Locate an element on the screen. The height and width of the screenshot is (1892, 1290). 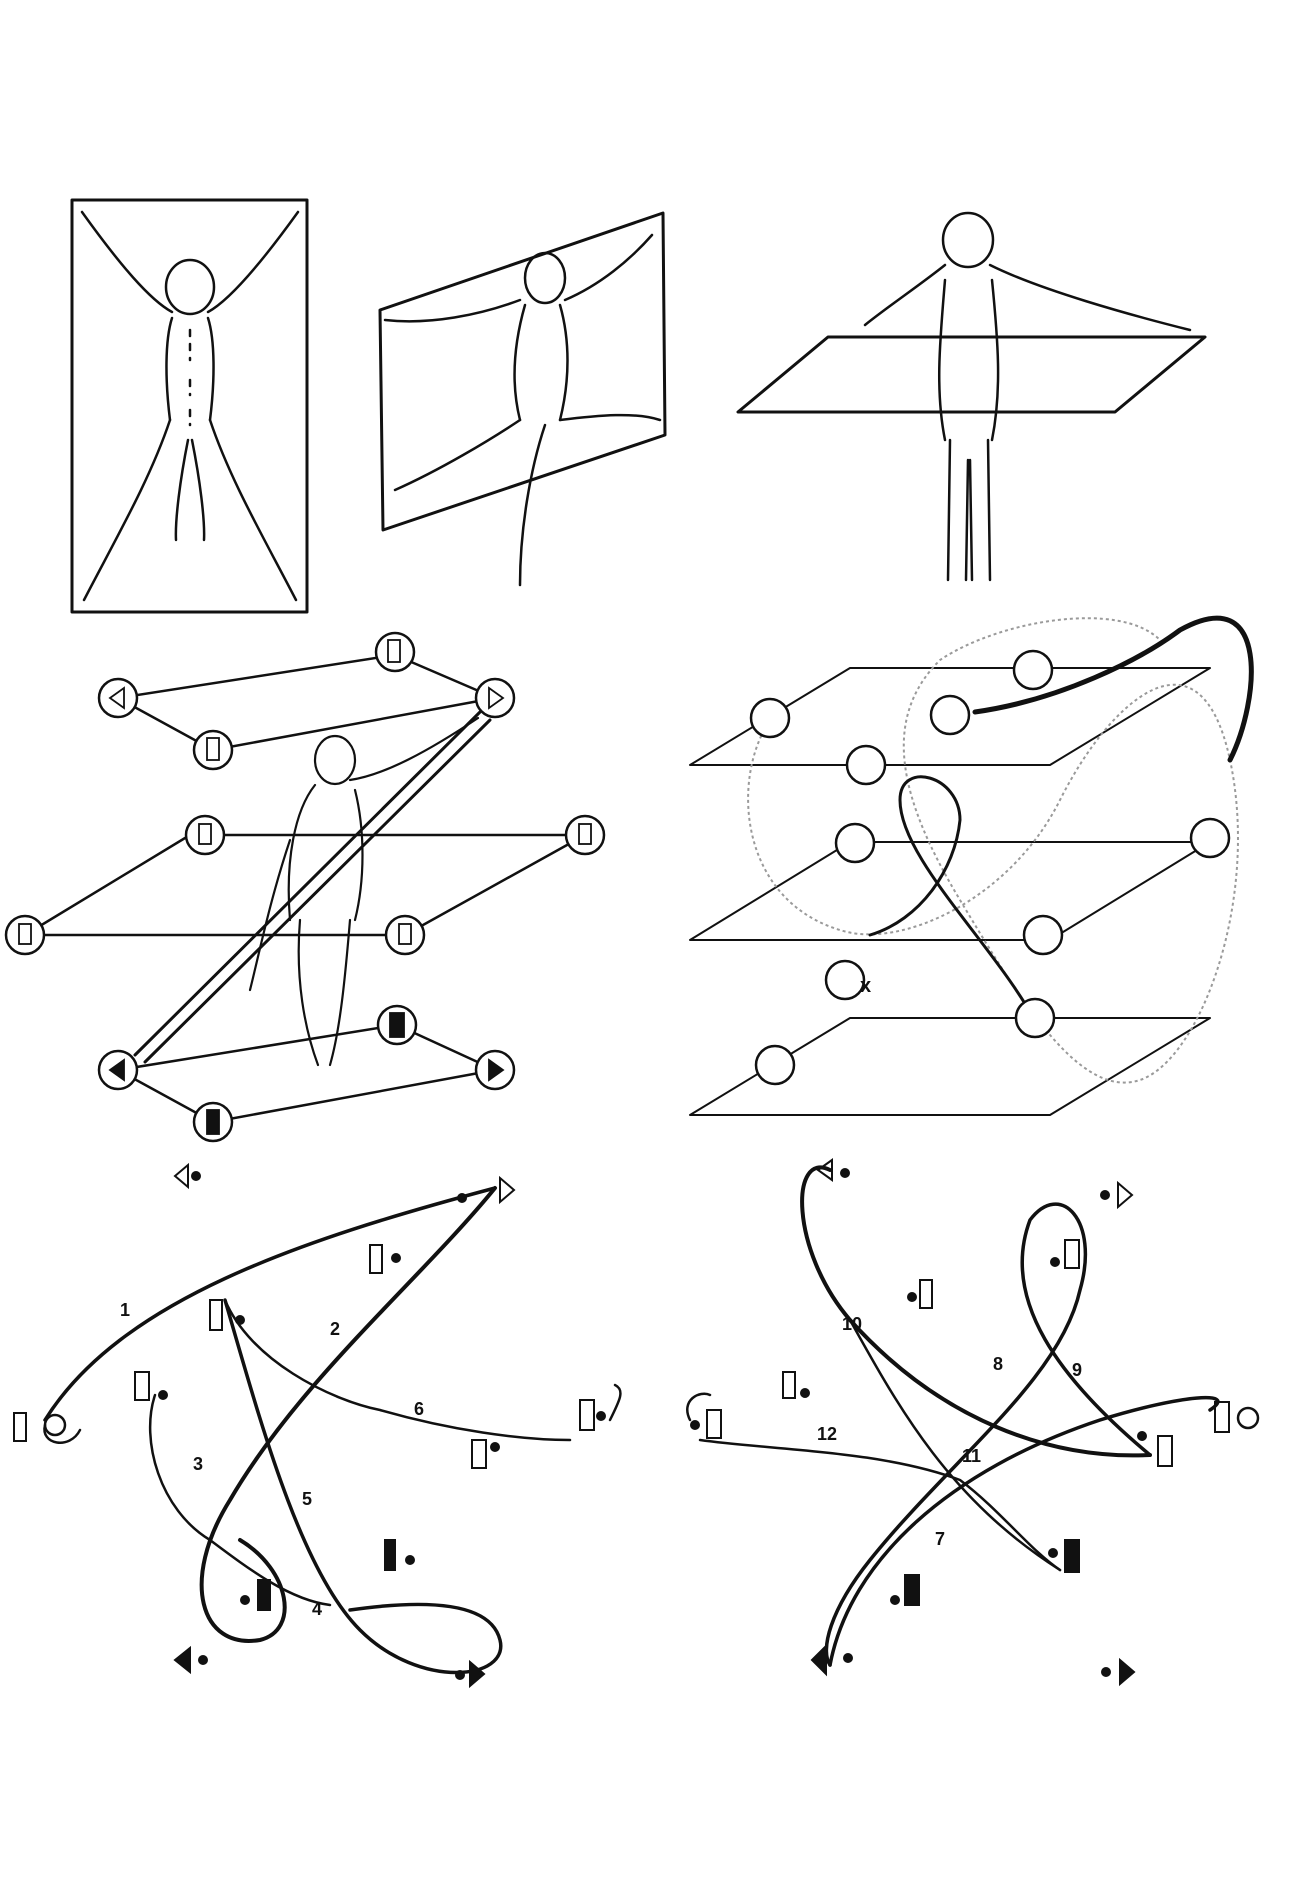
svg-text: 8 is located at coordinates (998, 1364).